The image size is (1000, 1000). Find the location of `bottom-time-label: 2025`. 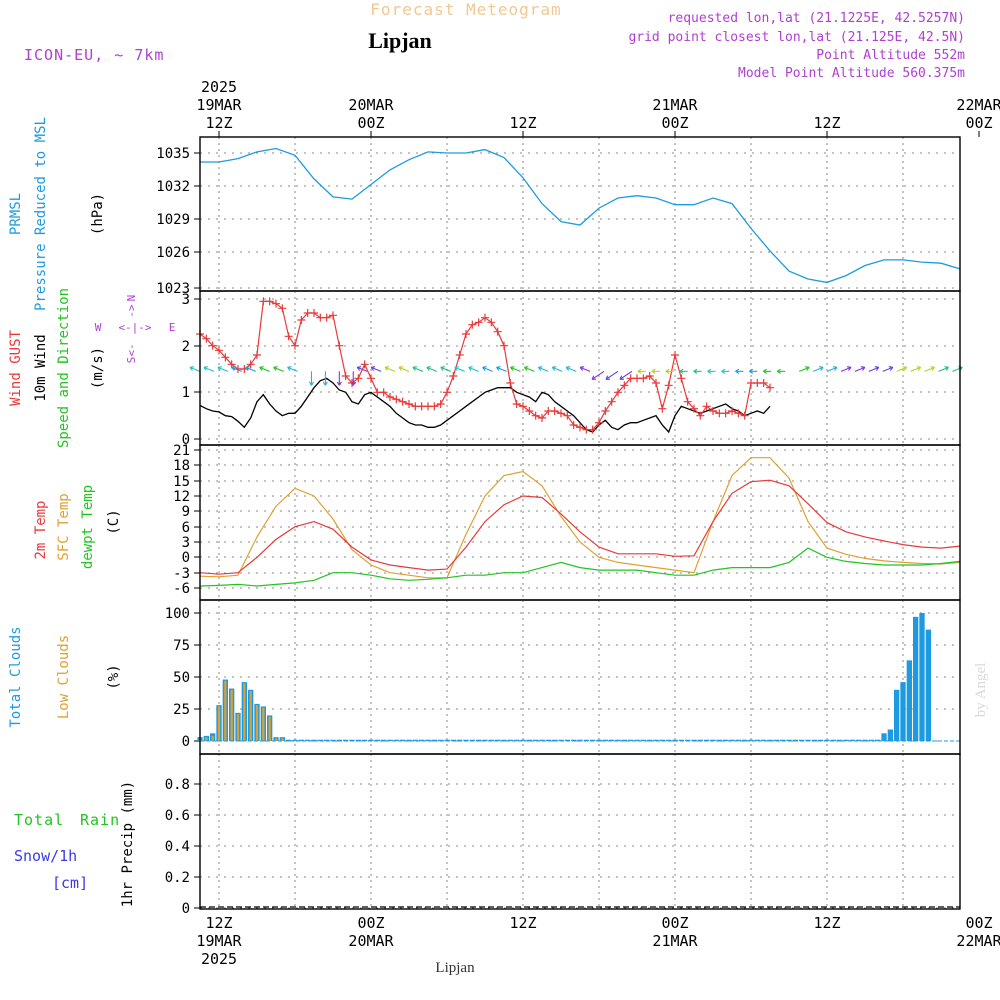

bottom-time-label: 2025 is located at coordinates (219, 959).